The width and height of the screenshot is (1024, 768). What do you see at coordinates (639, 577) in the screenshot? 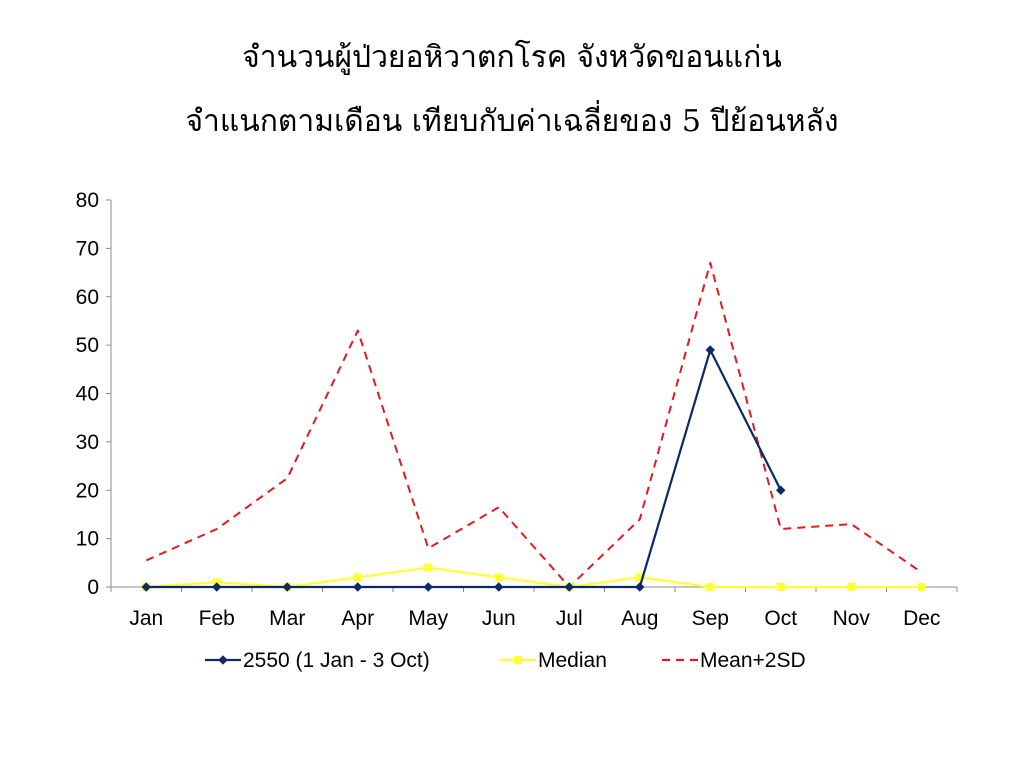
I see `data-point-median-aug` at bounding box center [639, 577].